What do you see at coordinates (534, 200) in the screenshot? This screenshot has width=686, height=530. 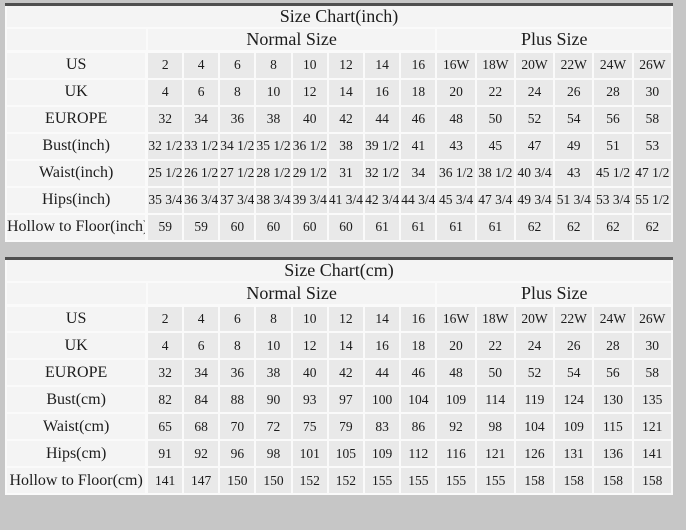 I see `size-value-cell: 49 3/4` at bounding box center [534, 200].